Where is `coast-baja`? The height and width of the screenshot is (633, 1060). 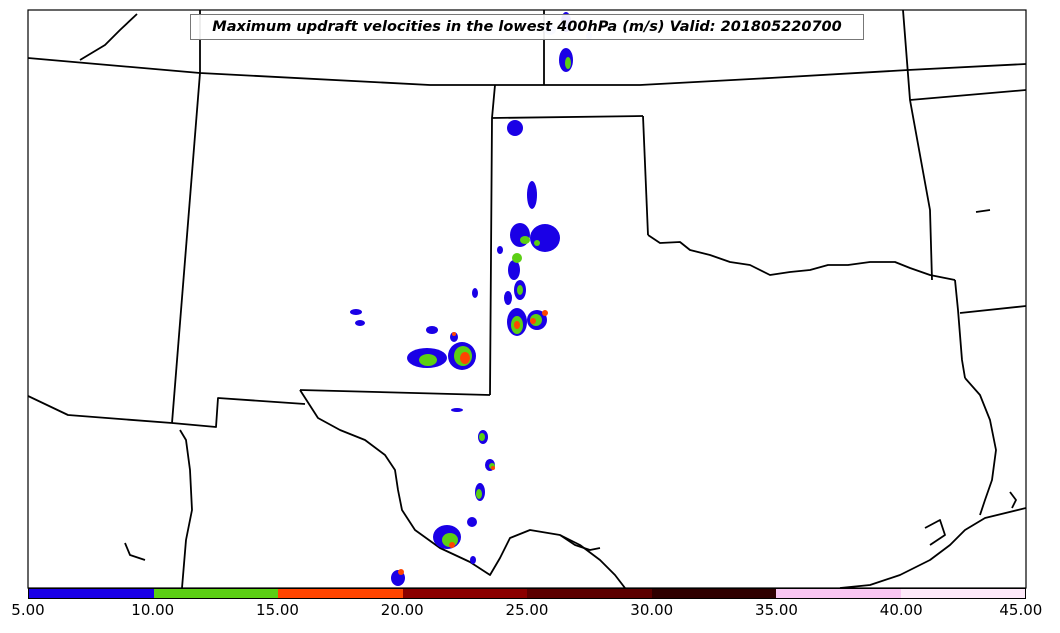 coast-baja is located at coordinates (135, 551).